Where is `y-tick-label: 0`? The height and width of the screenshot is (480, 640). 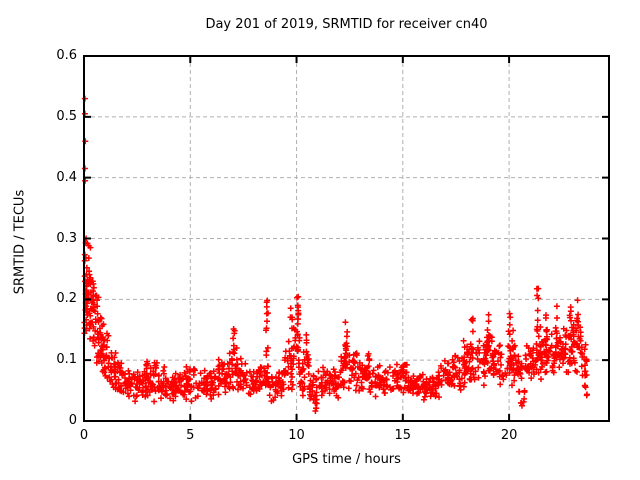 y-tick-label: 0 is located at coordinates (72, 420).